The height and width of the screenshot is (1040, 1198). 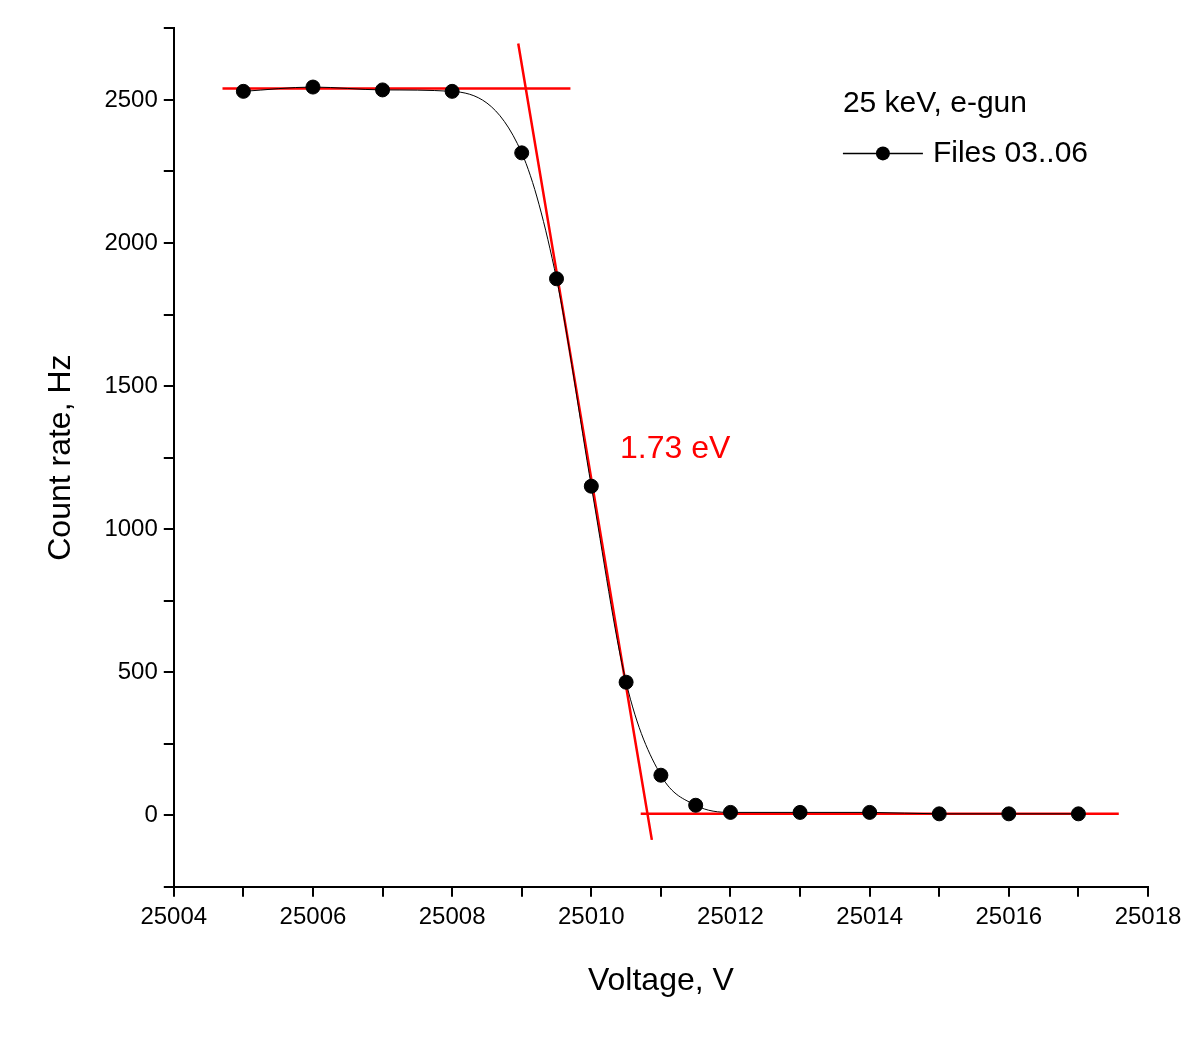 I want to click on legend-title: 25 keV, e-gun, so click(x=934, y=101).